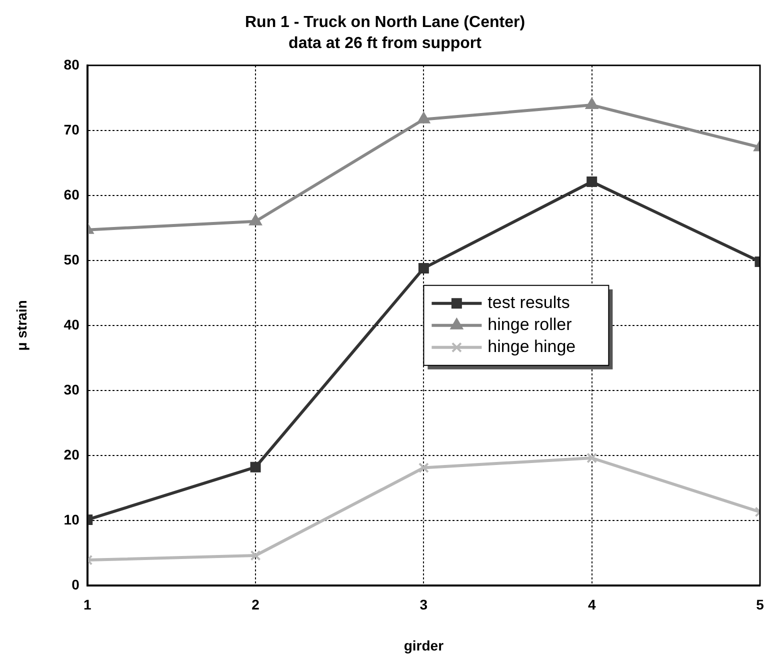 The width and height of the screenshot is (780, 664). I want to click on y-tick-label: 80, so click(72, 64).